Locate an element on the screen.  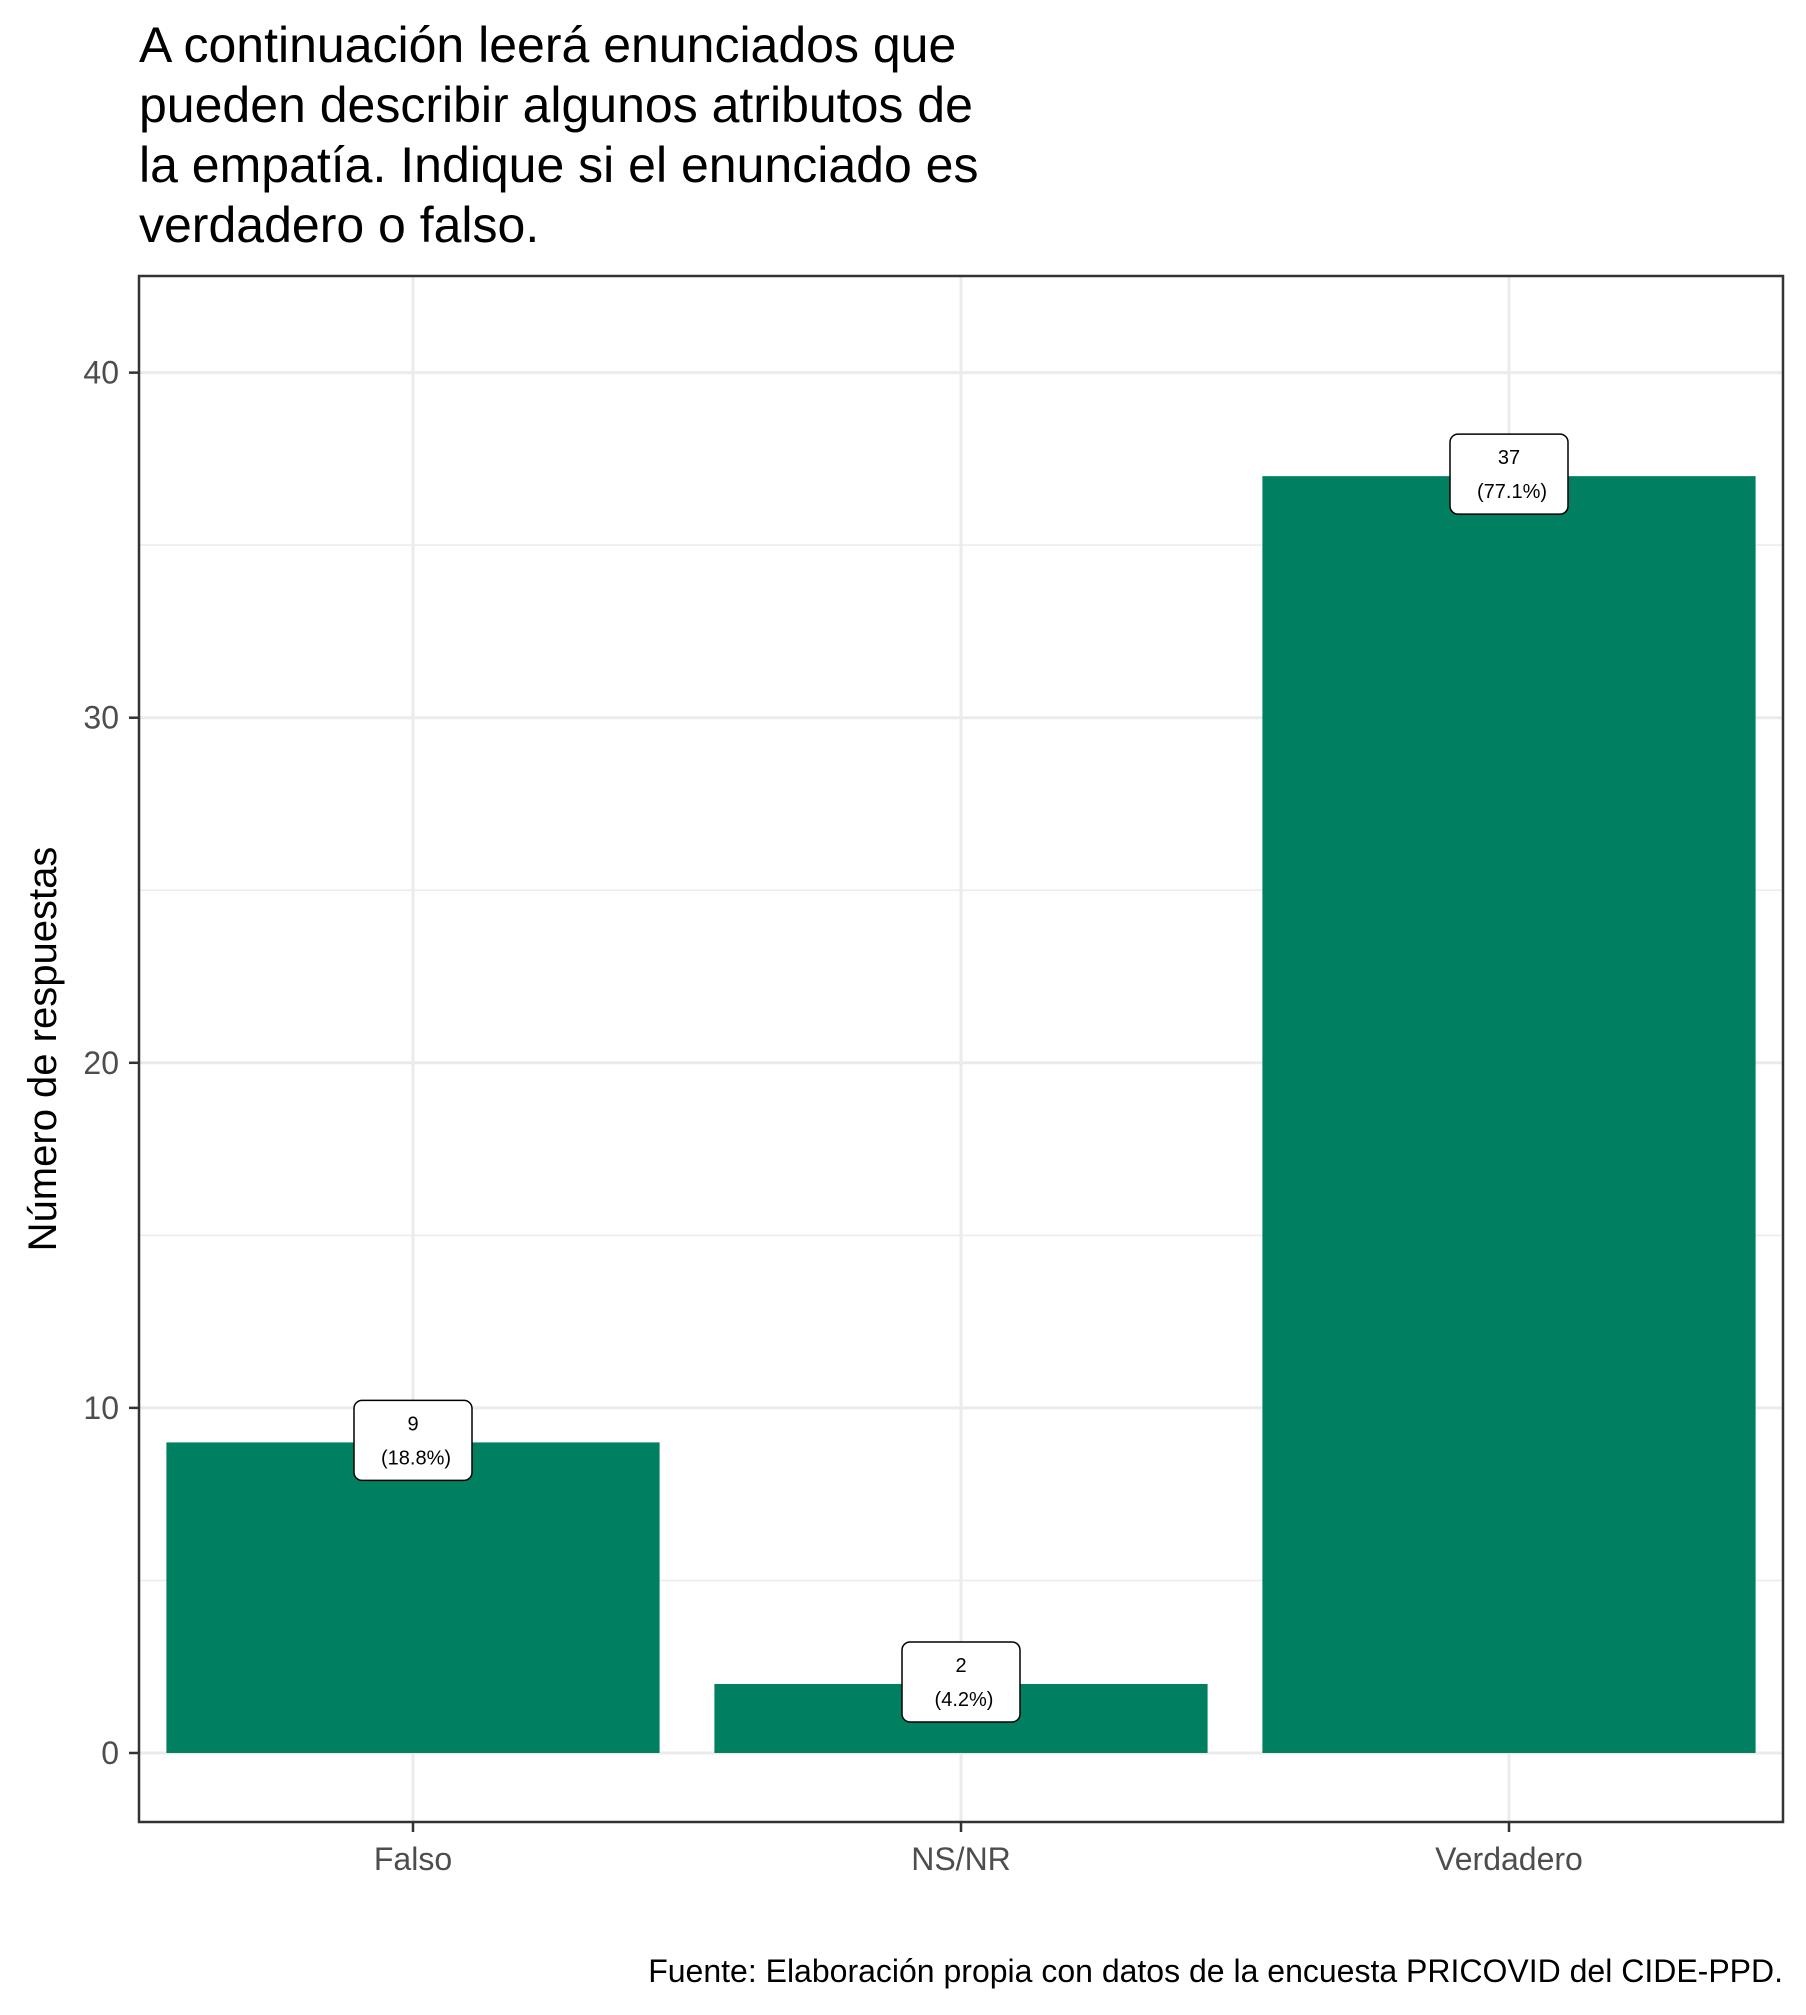
data-label: 9 (18.8%) is located at coordinates (413, 1440).